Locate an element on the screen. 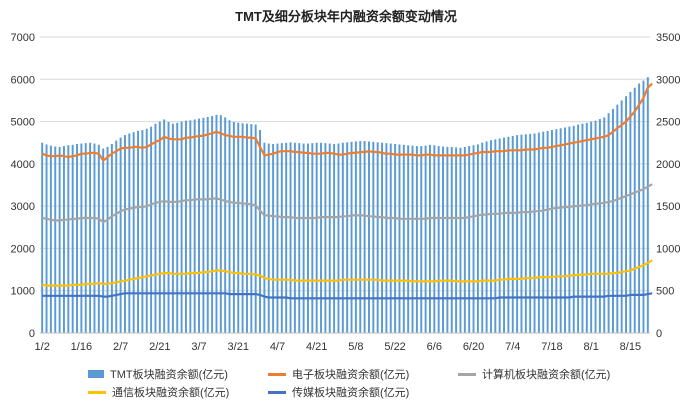 The height and width of the screenshot is (408, 692). left-tick-label: 7000 is located at coordinates (23, 38).